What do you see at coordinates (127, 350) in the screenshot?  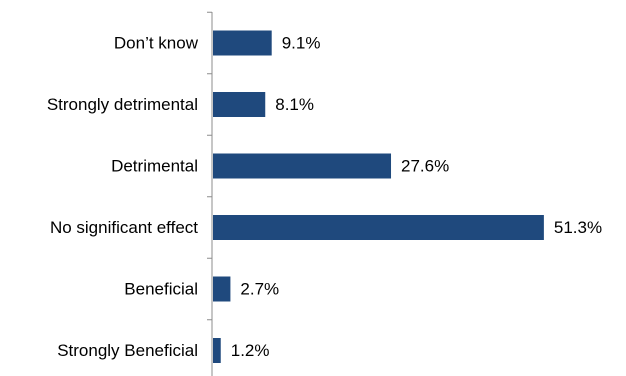 I see `category-label: Strongly Beneficial` at bounding box center [127, 350].